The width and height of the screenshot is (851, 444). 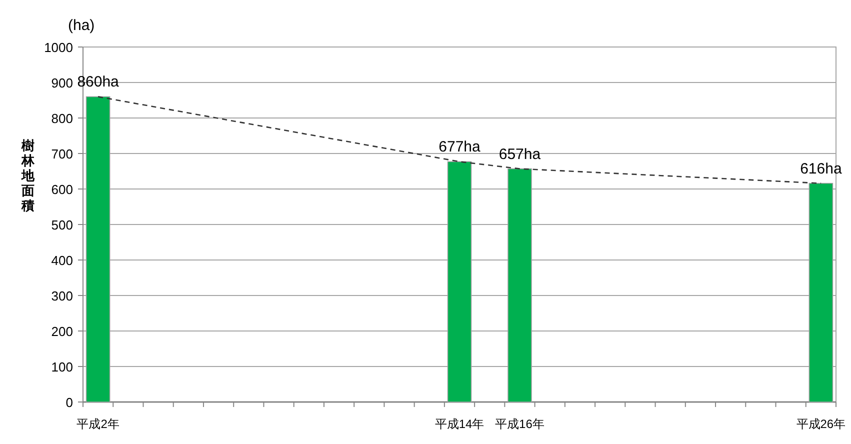 What do you see at coordinates (69, 402) in the screenshot?
I see `y-tick-label: 0` at bounding box center [69, 402].